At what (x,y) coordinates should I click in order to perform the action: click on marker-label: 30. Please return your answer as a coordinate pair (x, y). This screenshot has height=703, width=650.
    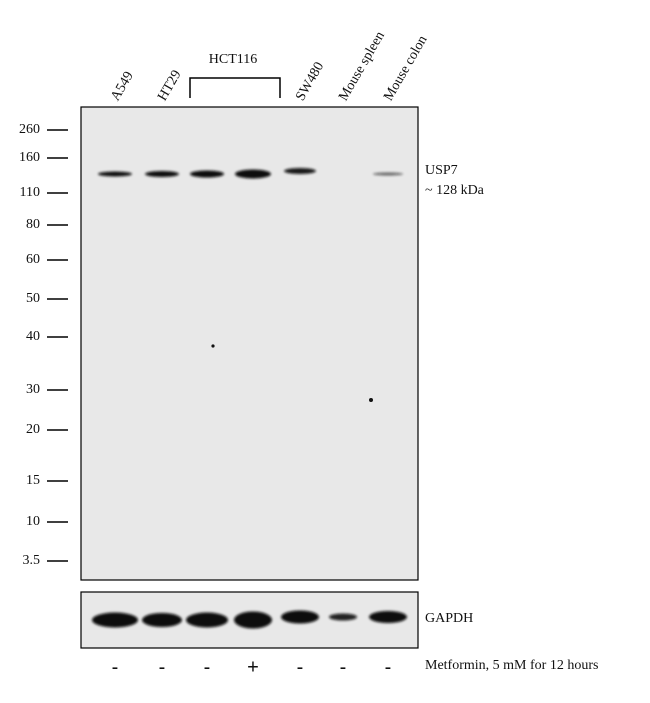
    Looking at the image, I should click on (33, 389).